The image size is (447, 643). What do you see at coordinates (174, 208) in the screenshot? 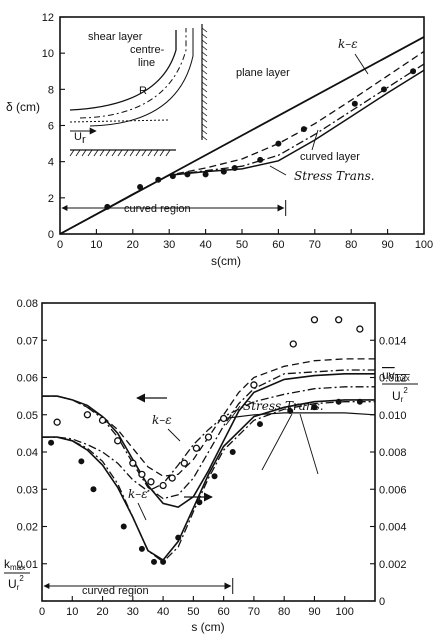
I see `top-curved-region-arrow` at bounding box center [174, 208].